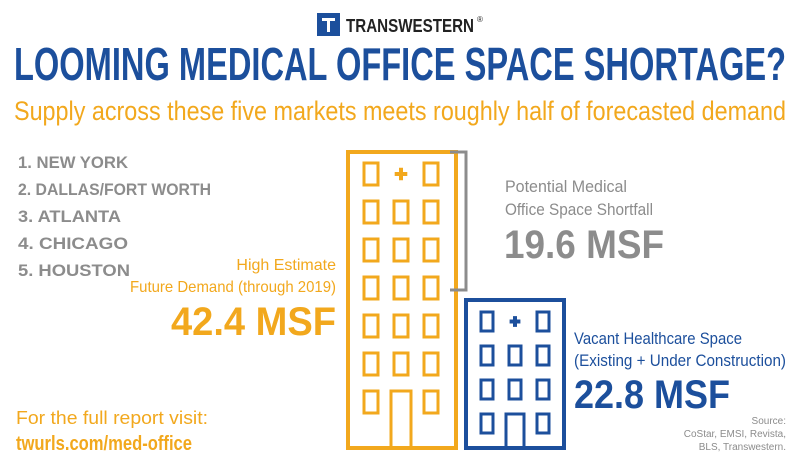 The image size is (800, 469). I want to click on shortfall-bracket, so click(459, 221).